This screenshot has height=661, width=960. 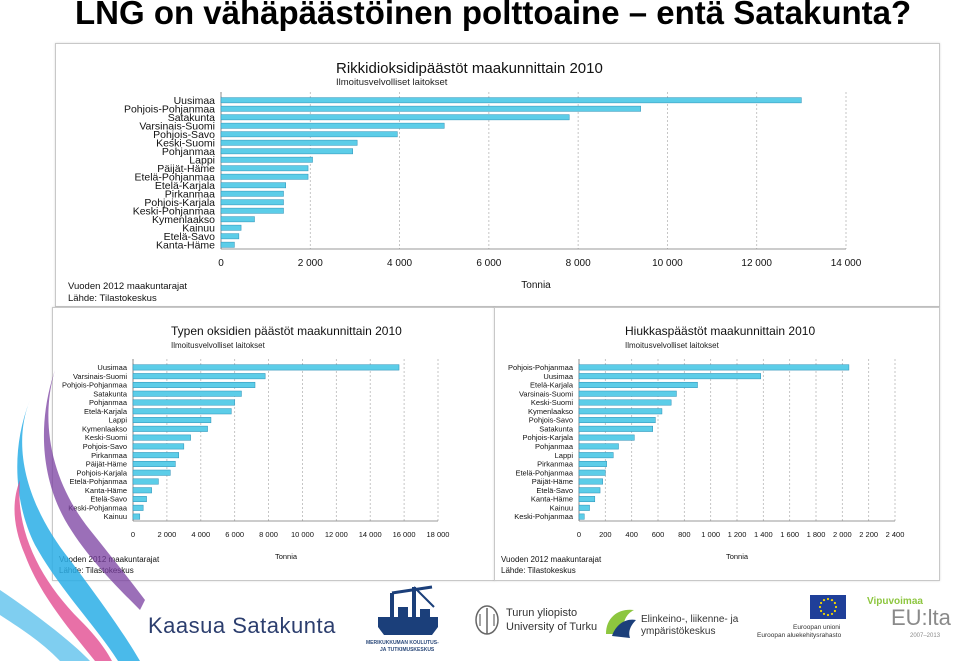 I want to click on ely-line1: Elinkeino-, liikenne- ja, so click(x=690, y=619).